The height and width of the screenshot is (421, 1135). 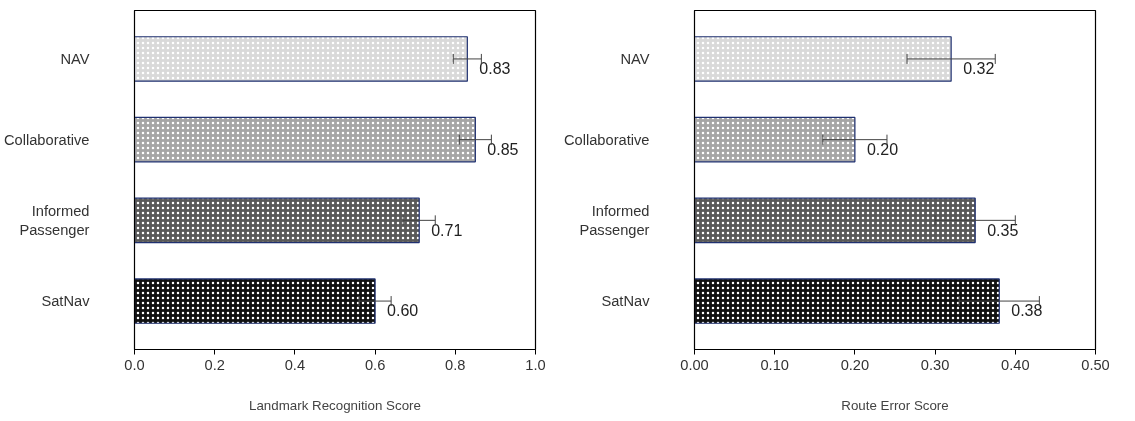 What do you see at coordinates (495, 69) in the screenshot?
I see `data-label: 0.83` at bounding box center [495, 69].